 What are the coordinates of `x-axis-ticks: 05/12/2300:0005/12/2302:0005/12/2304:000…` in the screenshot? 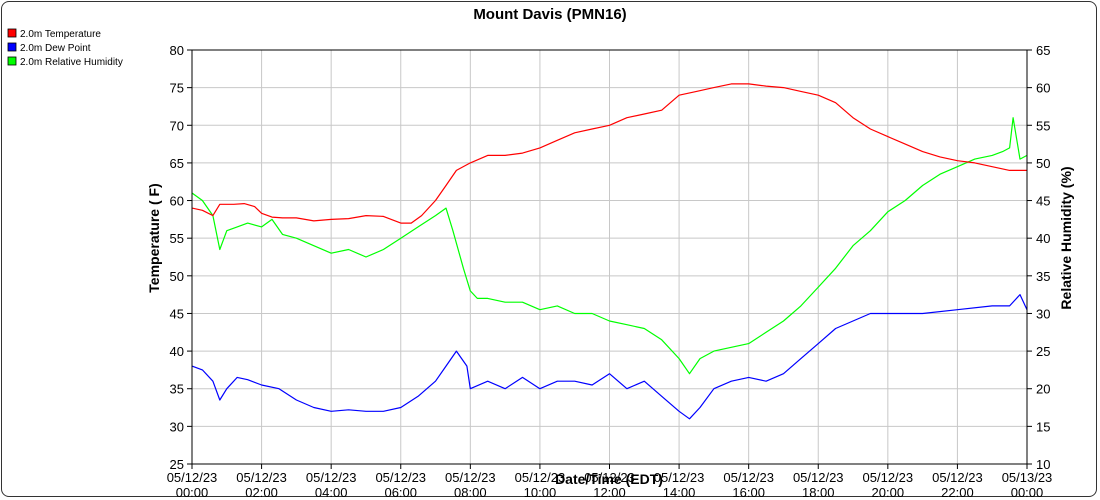 It's located at (610, 482).